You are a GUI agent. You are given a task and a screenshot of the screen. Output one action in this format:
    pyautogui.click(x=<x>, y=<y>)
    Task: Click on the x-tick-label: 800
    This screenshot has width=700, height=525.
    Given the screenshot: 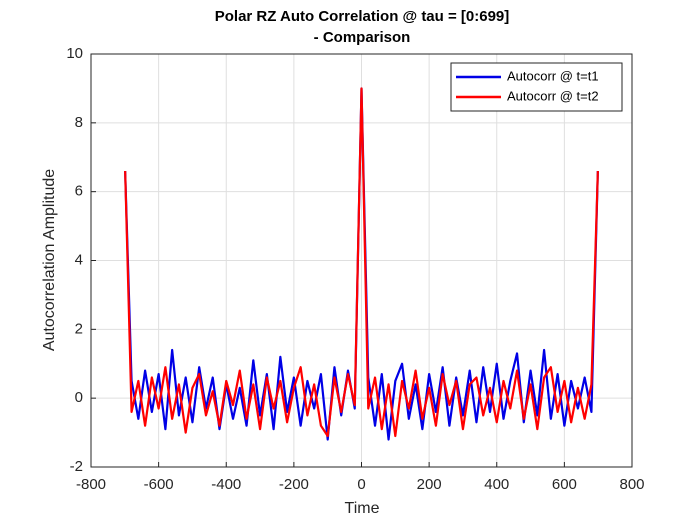 What is the action you would take?
    pyautogui.click(x=631, y=484)
    